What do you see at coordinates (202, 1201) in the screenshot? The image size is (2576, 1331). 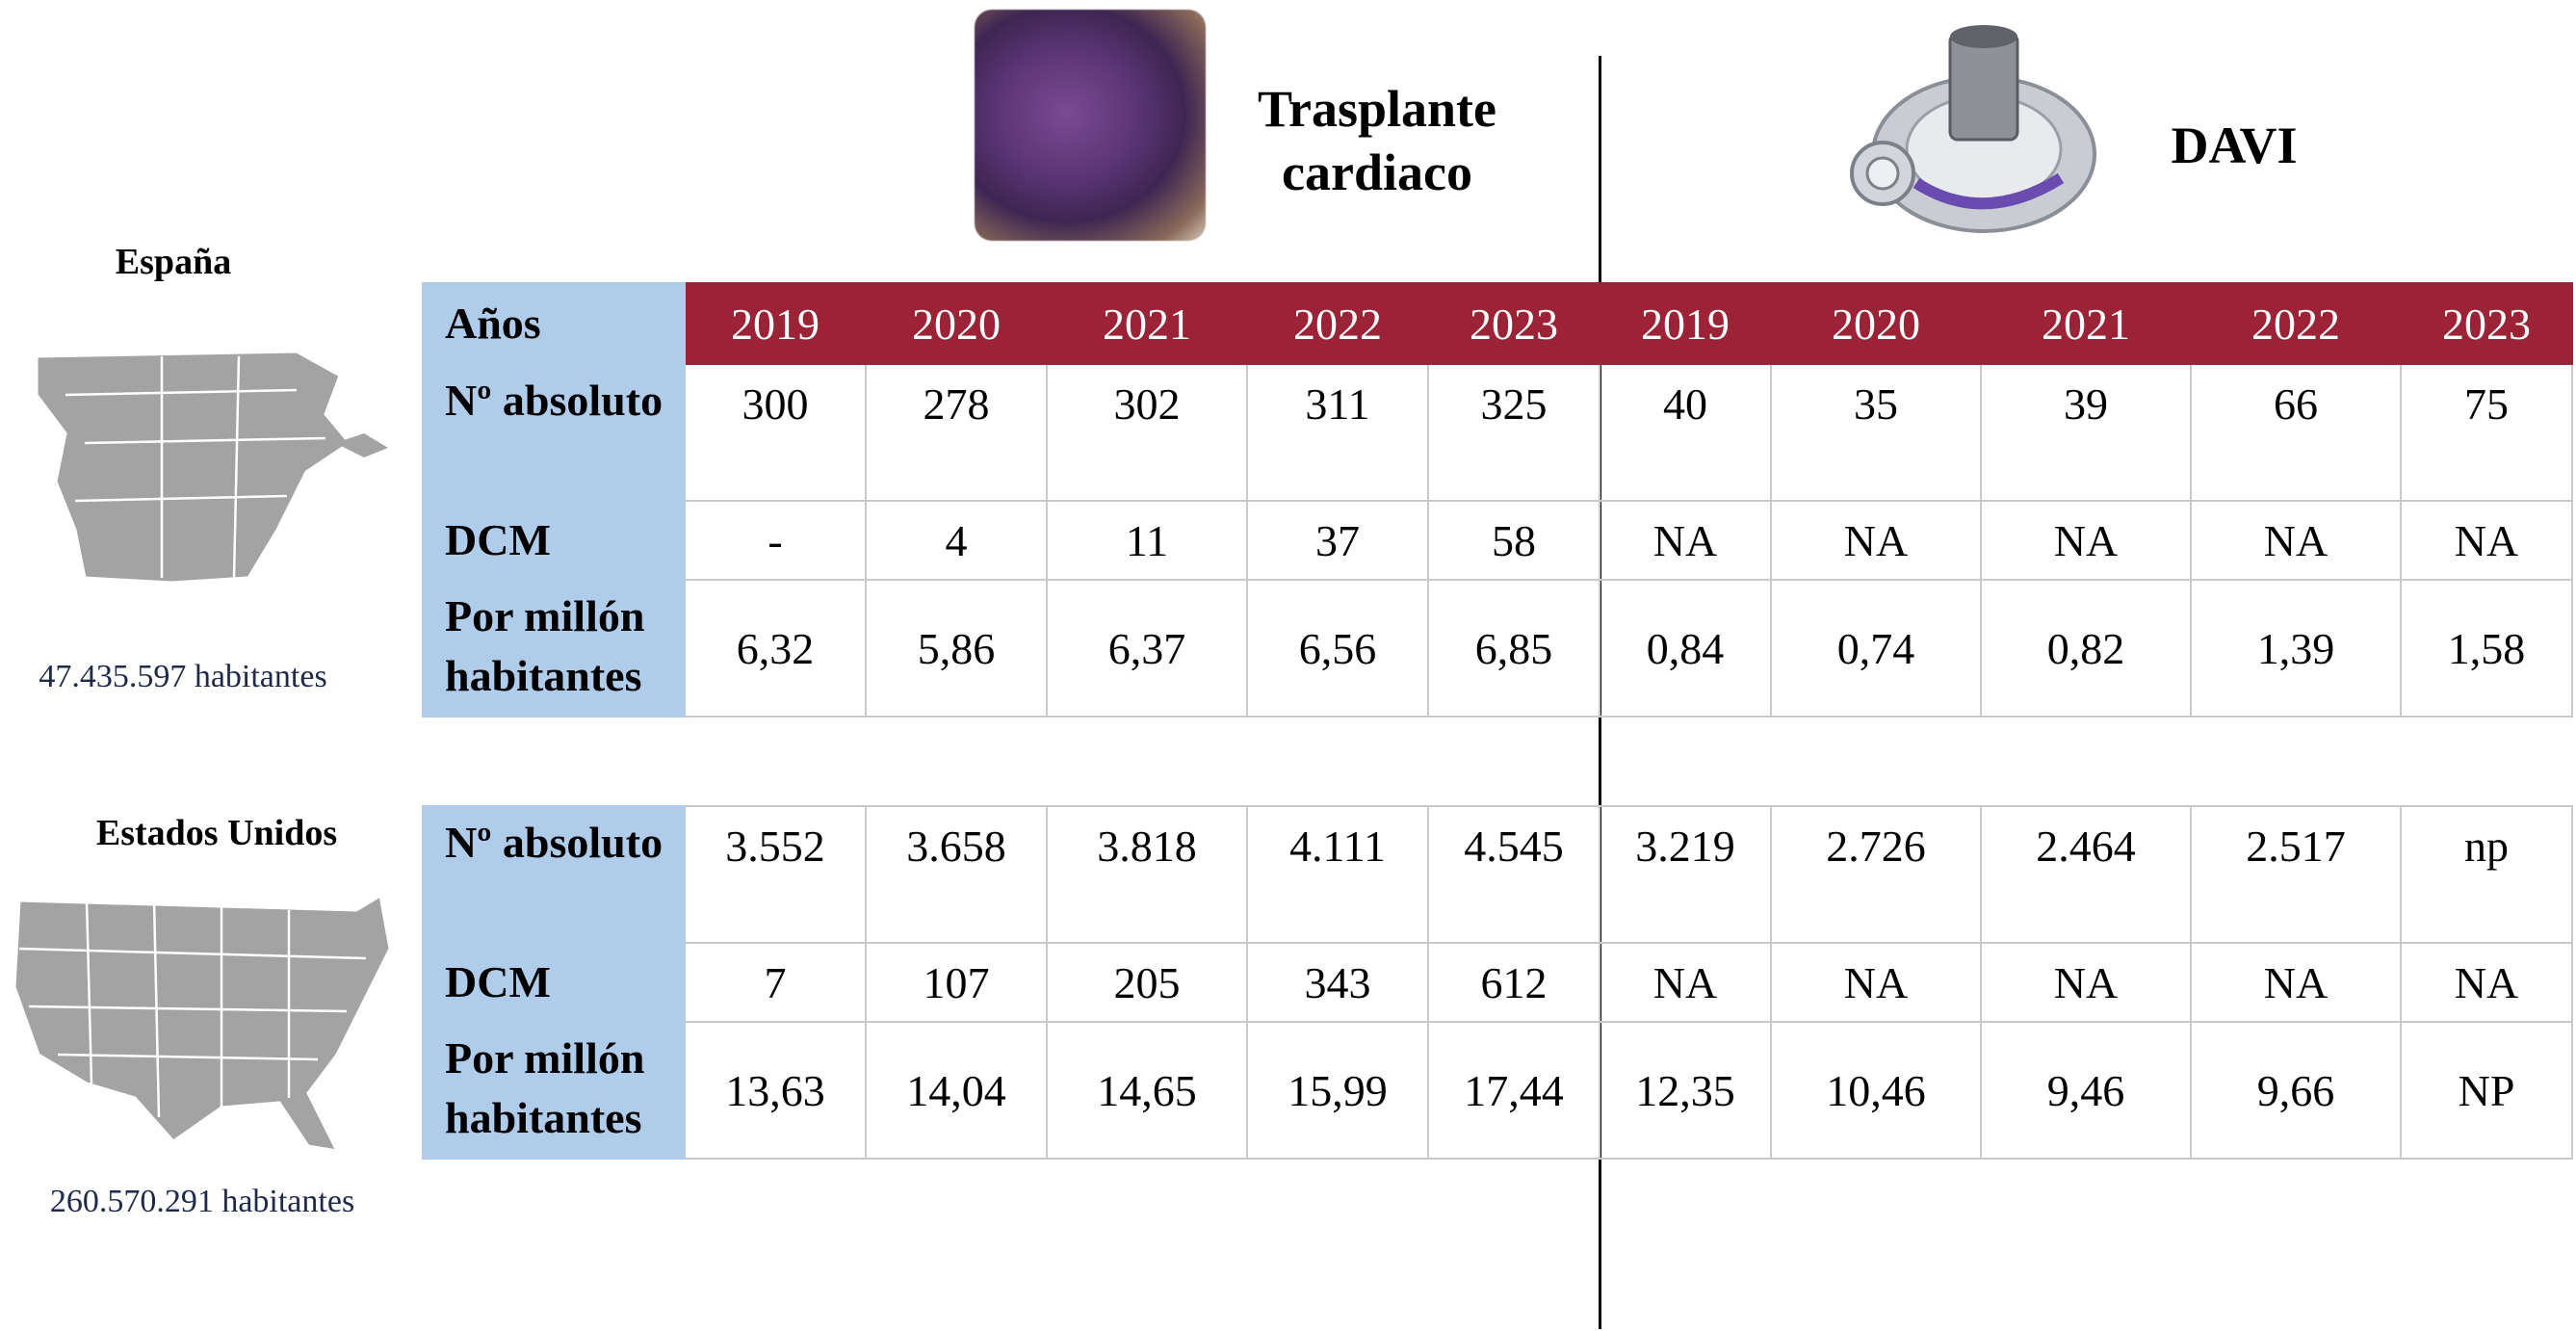 I see `usa-population: 260.570.291 habitantes` at bounding box center [202, 1201].